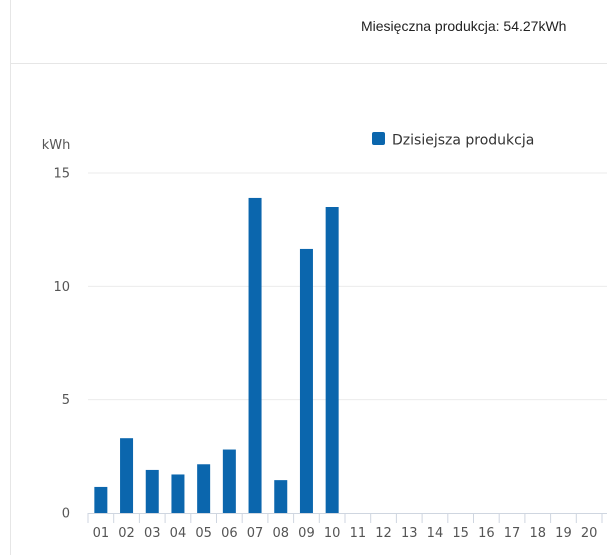  Describe the element at coordinates (460, 533) in the screenshot. I see `x-tick-label: 15` at that location.